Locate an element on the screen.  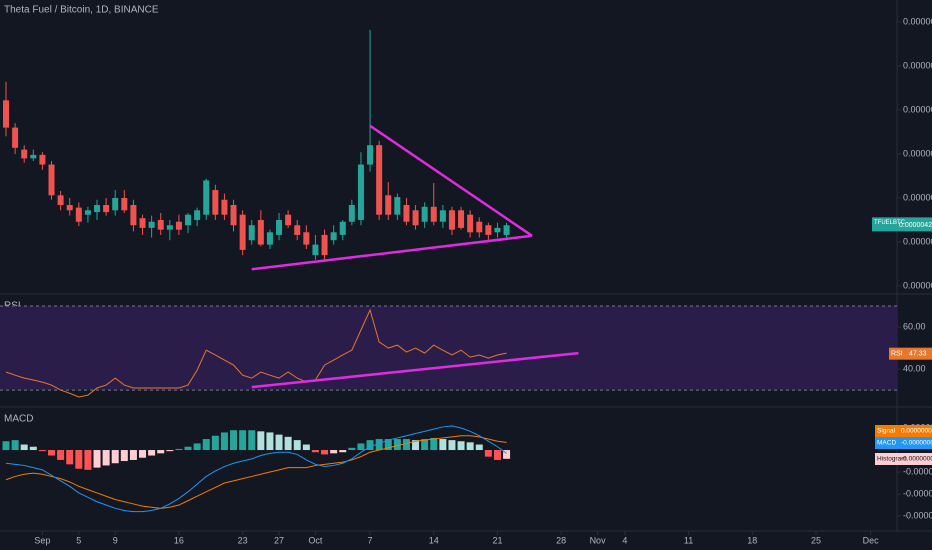
x-tick-label: 27 is located at coordinates (279, 540).